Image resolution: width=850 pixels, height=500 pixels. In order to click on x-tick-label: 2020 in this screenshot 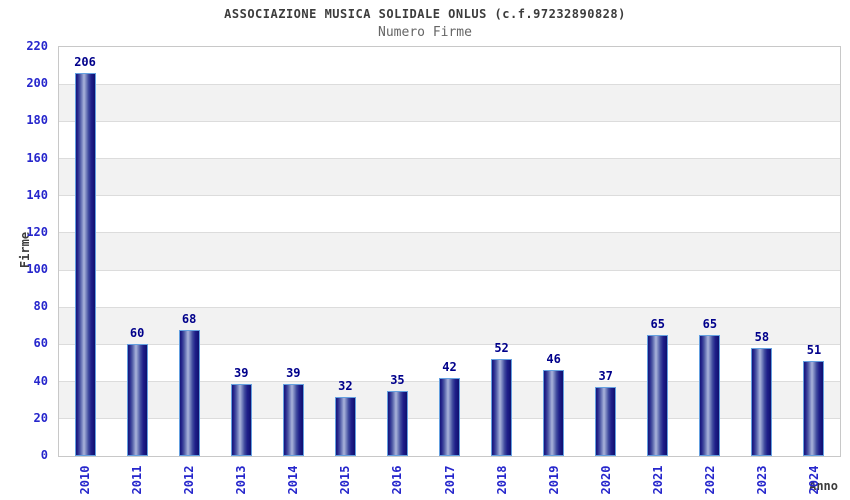, I will do `click(605, 480)`.